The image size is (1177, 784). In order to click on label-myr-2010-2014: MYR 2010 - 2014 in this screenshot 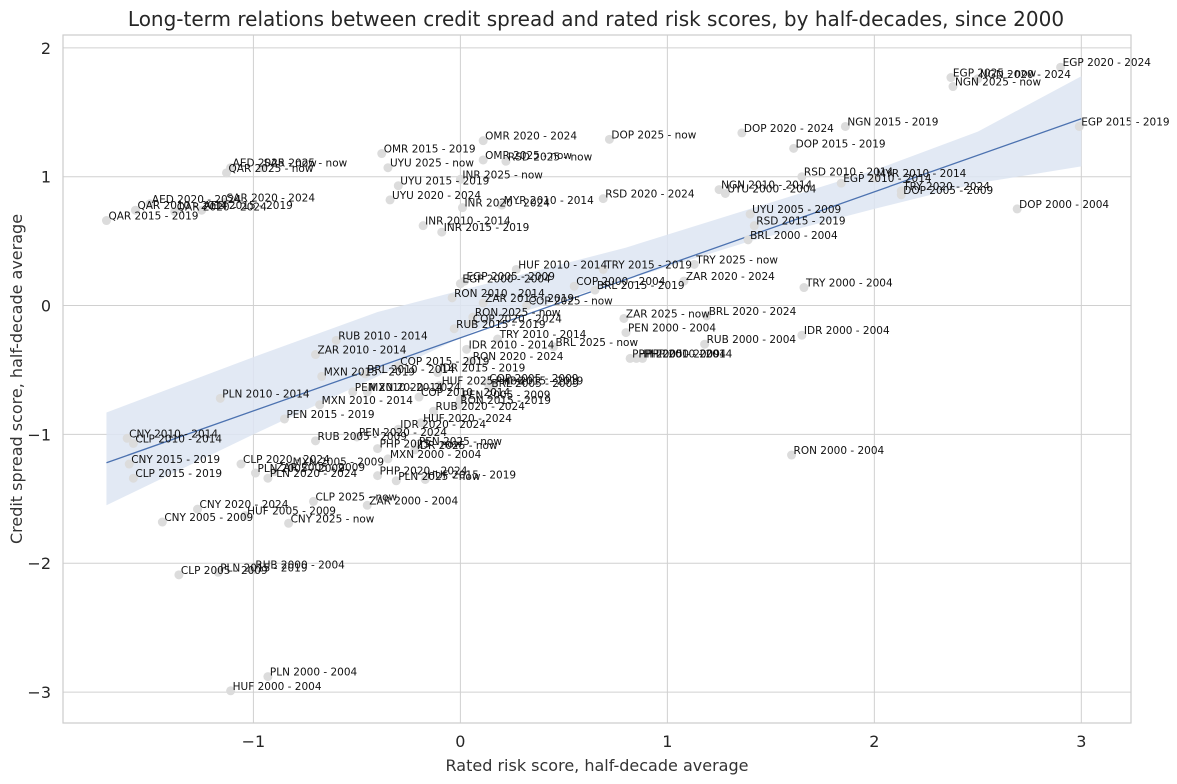, I will do `click(549, 201)`.